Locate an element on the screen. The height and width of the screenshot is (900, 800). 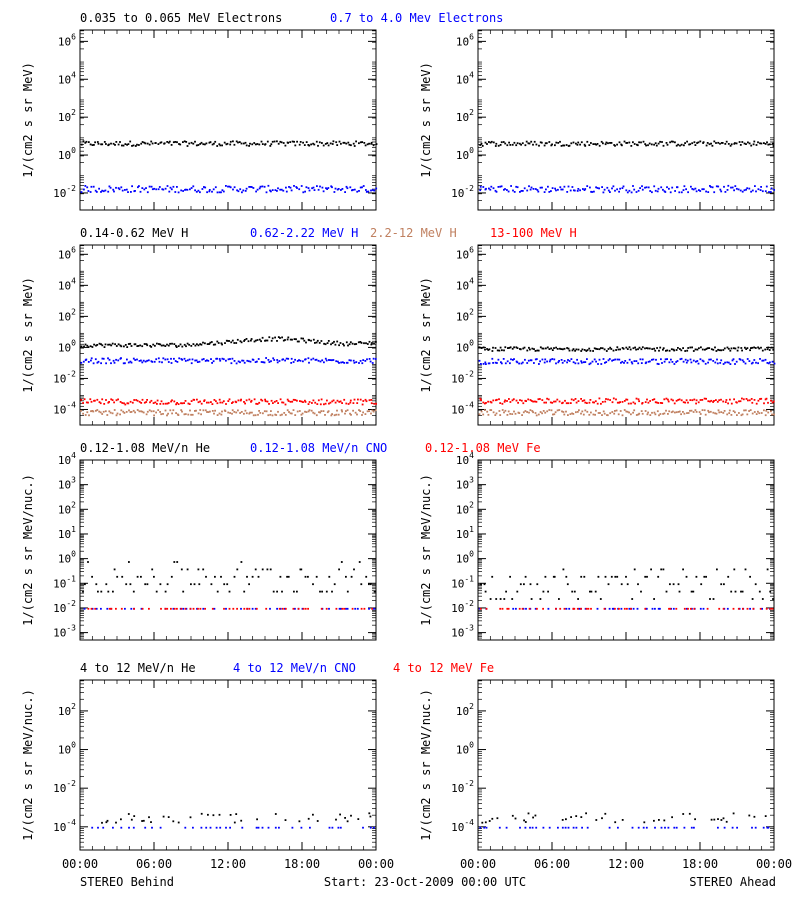
y-tick-label: 10-2 is located at coordinates (462, 607).